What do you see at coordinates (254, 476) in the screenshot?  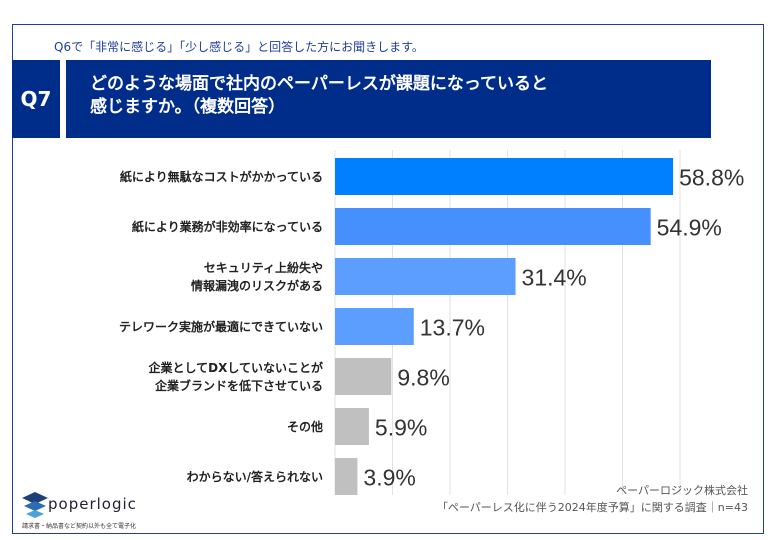 I see `category-label: わからない/答えられない` at bounding box center [254, 476].